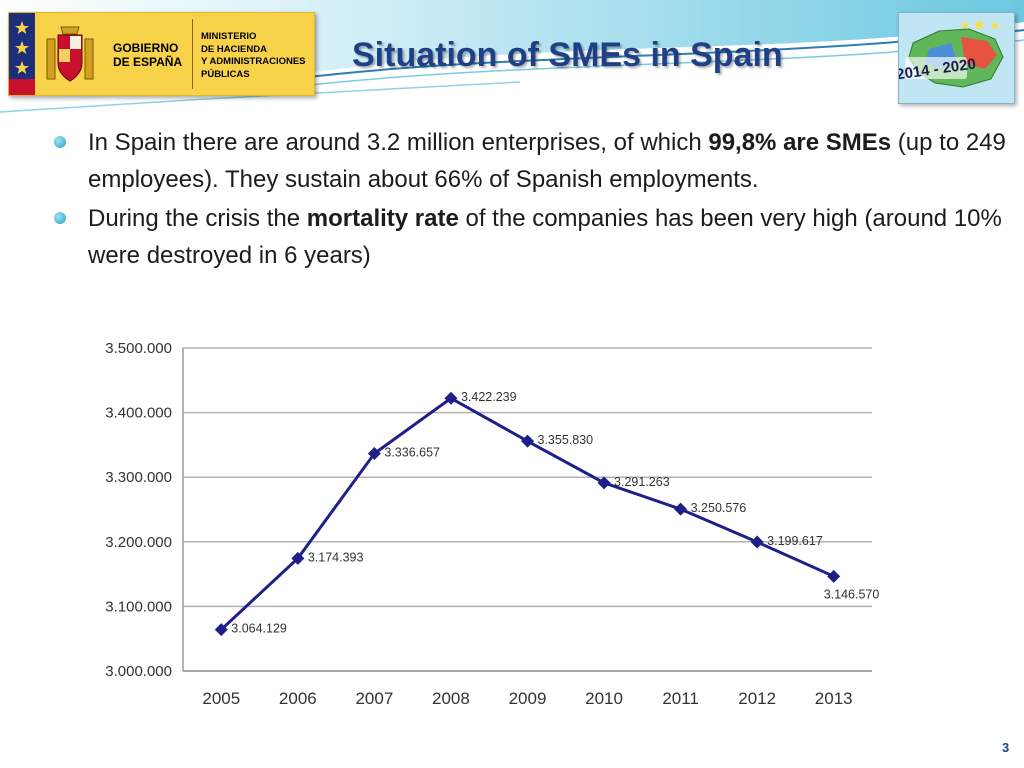  What do you see at coordinates (719, 508) in the screenshot?
I see `data-label: 3.250.576` at bounding box center [719, 508].